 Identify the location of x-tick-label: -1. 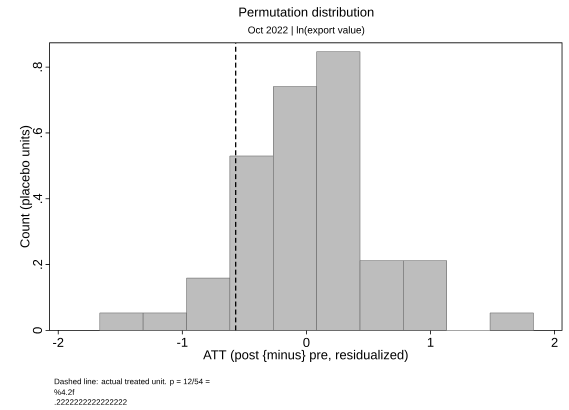
(182, 342).